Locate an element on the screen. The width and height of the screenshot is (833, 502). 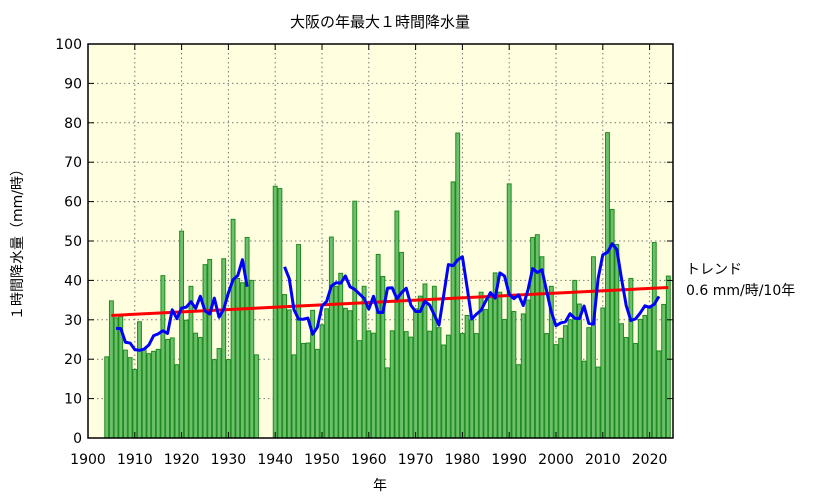
moving-average-segment is located at coordinates (472, 289).